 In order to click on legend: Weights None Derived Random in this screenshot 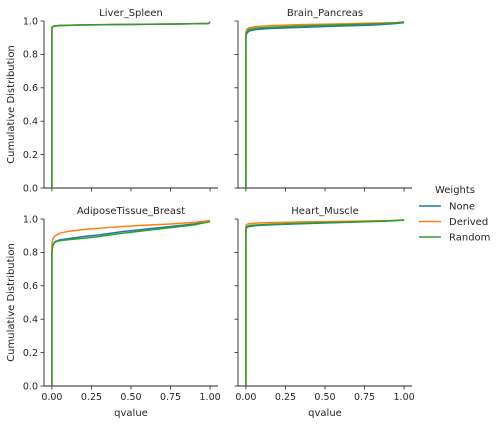, I will do `click(454, 214)`.